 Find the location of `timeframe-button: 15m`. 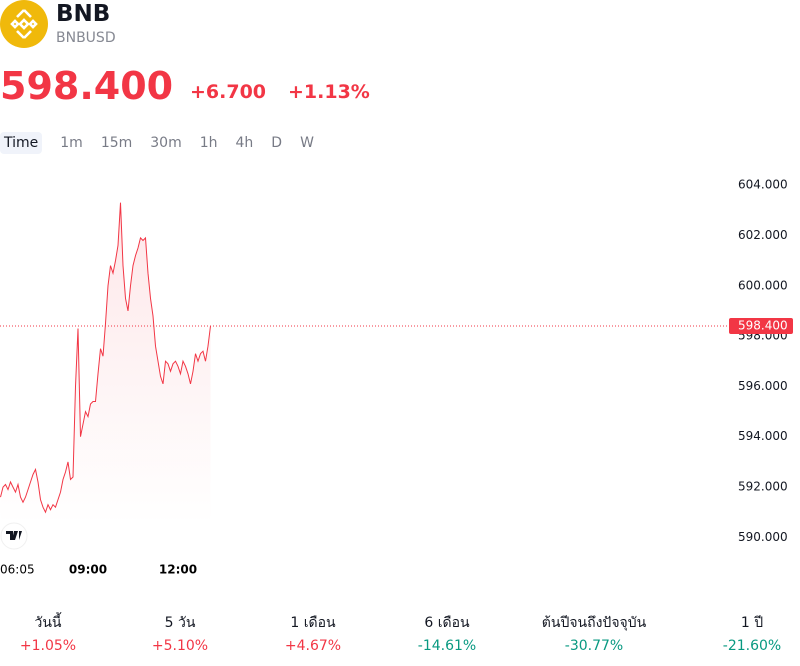

timeframe-button: 15m is located at coordinates (116, 143).